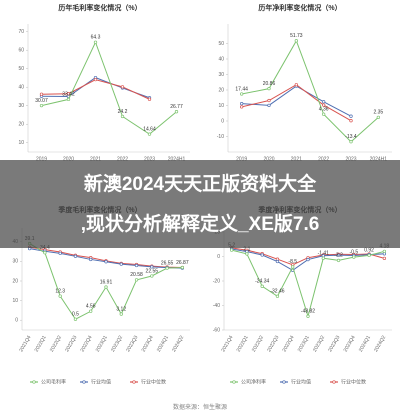 The image size is (400, 419). I want to click on data-label: 17.44, so click(241, 89).